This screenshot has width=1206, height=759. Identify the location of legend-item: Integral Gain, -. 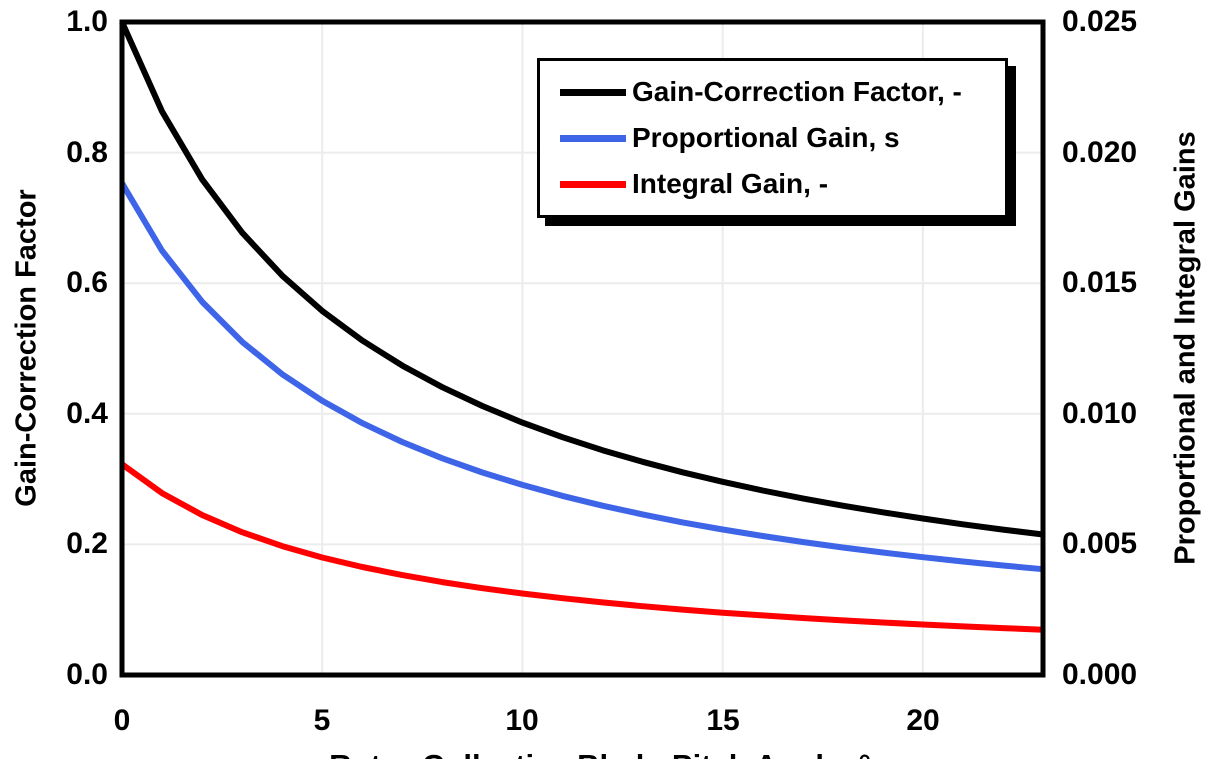
(782, 184).